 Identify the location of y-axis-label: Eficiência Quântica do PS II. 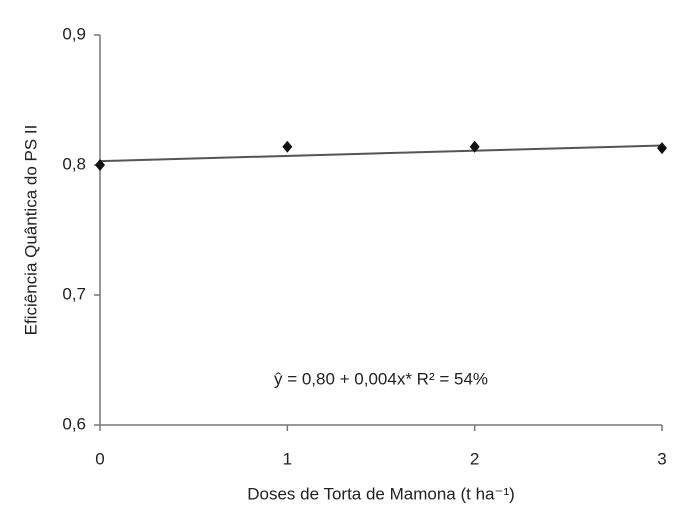
(30, 230).